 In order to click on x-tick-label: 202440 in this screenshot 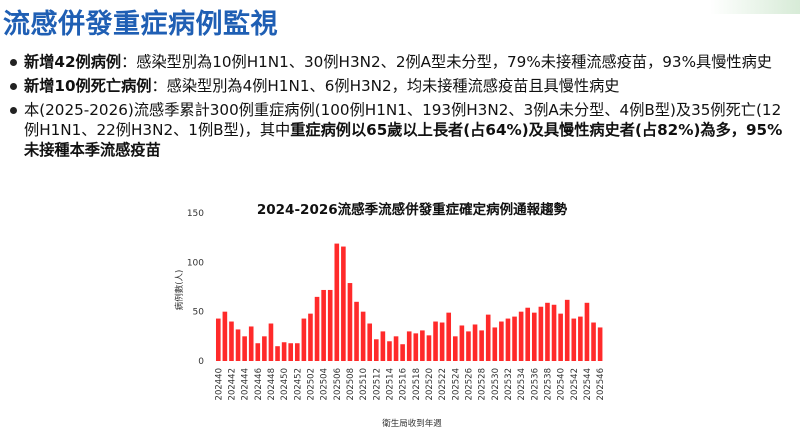, I will do `click(219, 384)`.